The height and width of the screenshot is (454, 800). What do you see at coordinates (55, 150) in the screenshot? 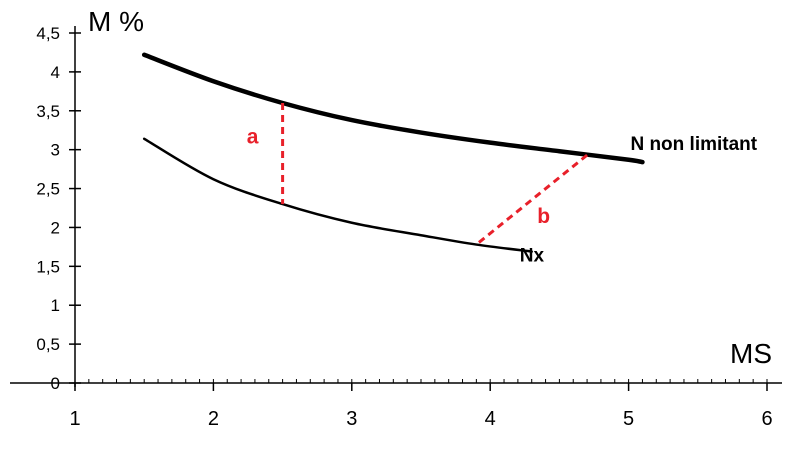
I see `y-tick-label: 3` at bounding box center [55, 150].